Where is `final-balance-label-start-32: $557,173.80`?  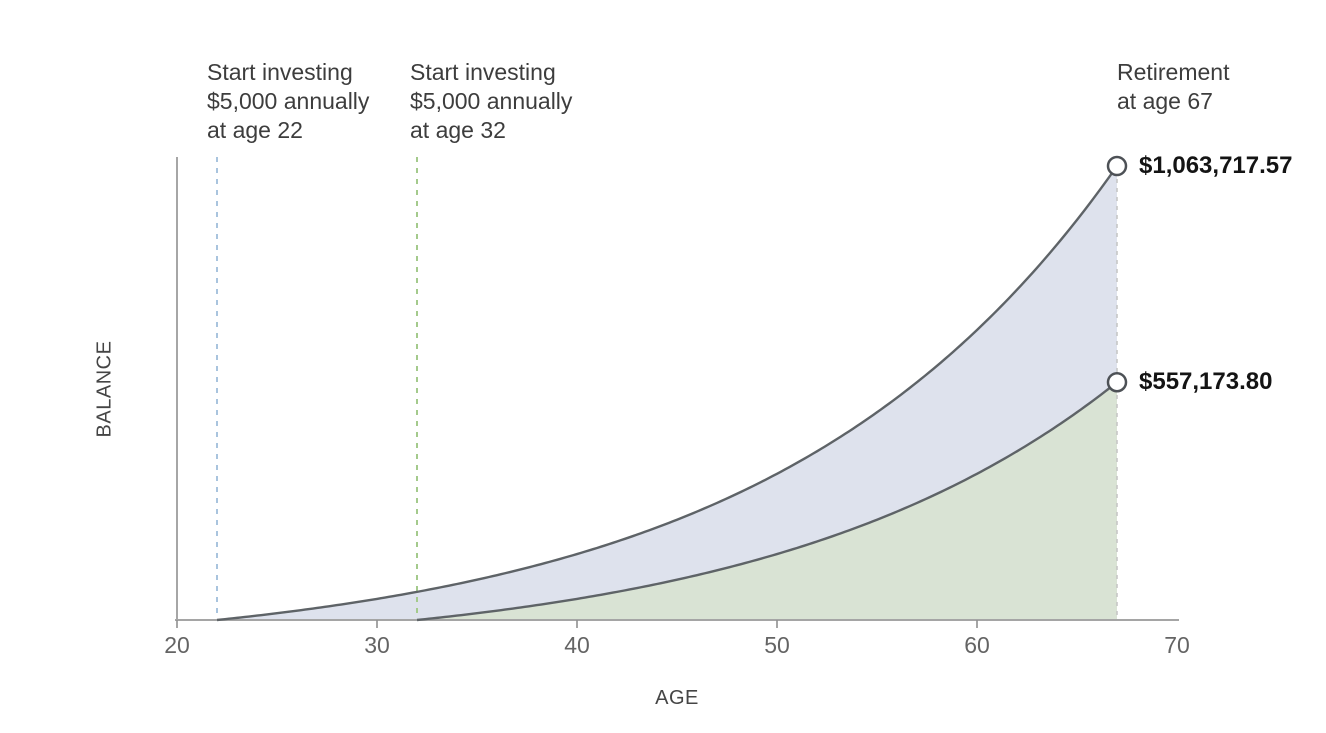 final-balance-label-start-32: $557,173.80 is located at coordinates (1206, 382).